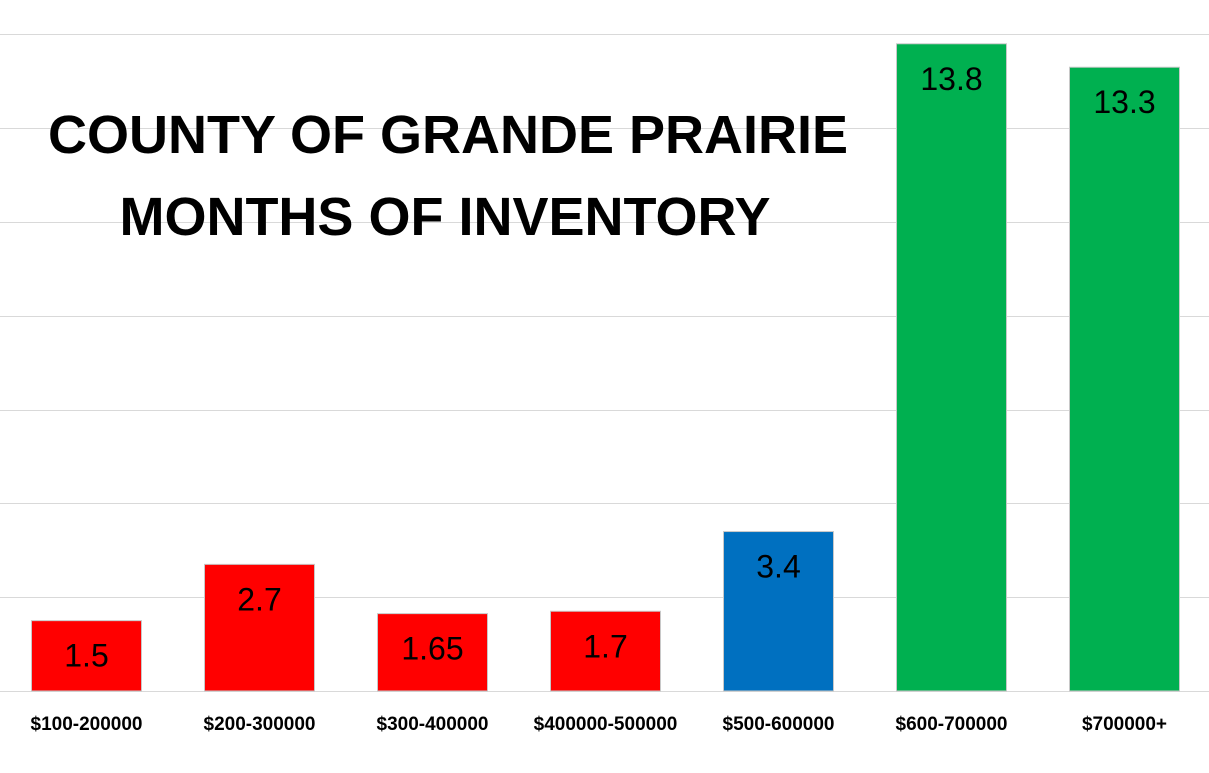 The height and width of the screenshot is (773, 1209). What do you see at coordinates (448, 135) in the screenshot?
I see `chart-title-line-1: COUNTY OF GRANDE PRAIRIE` at bounding box center [448, 135].